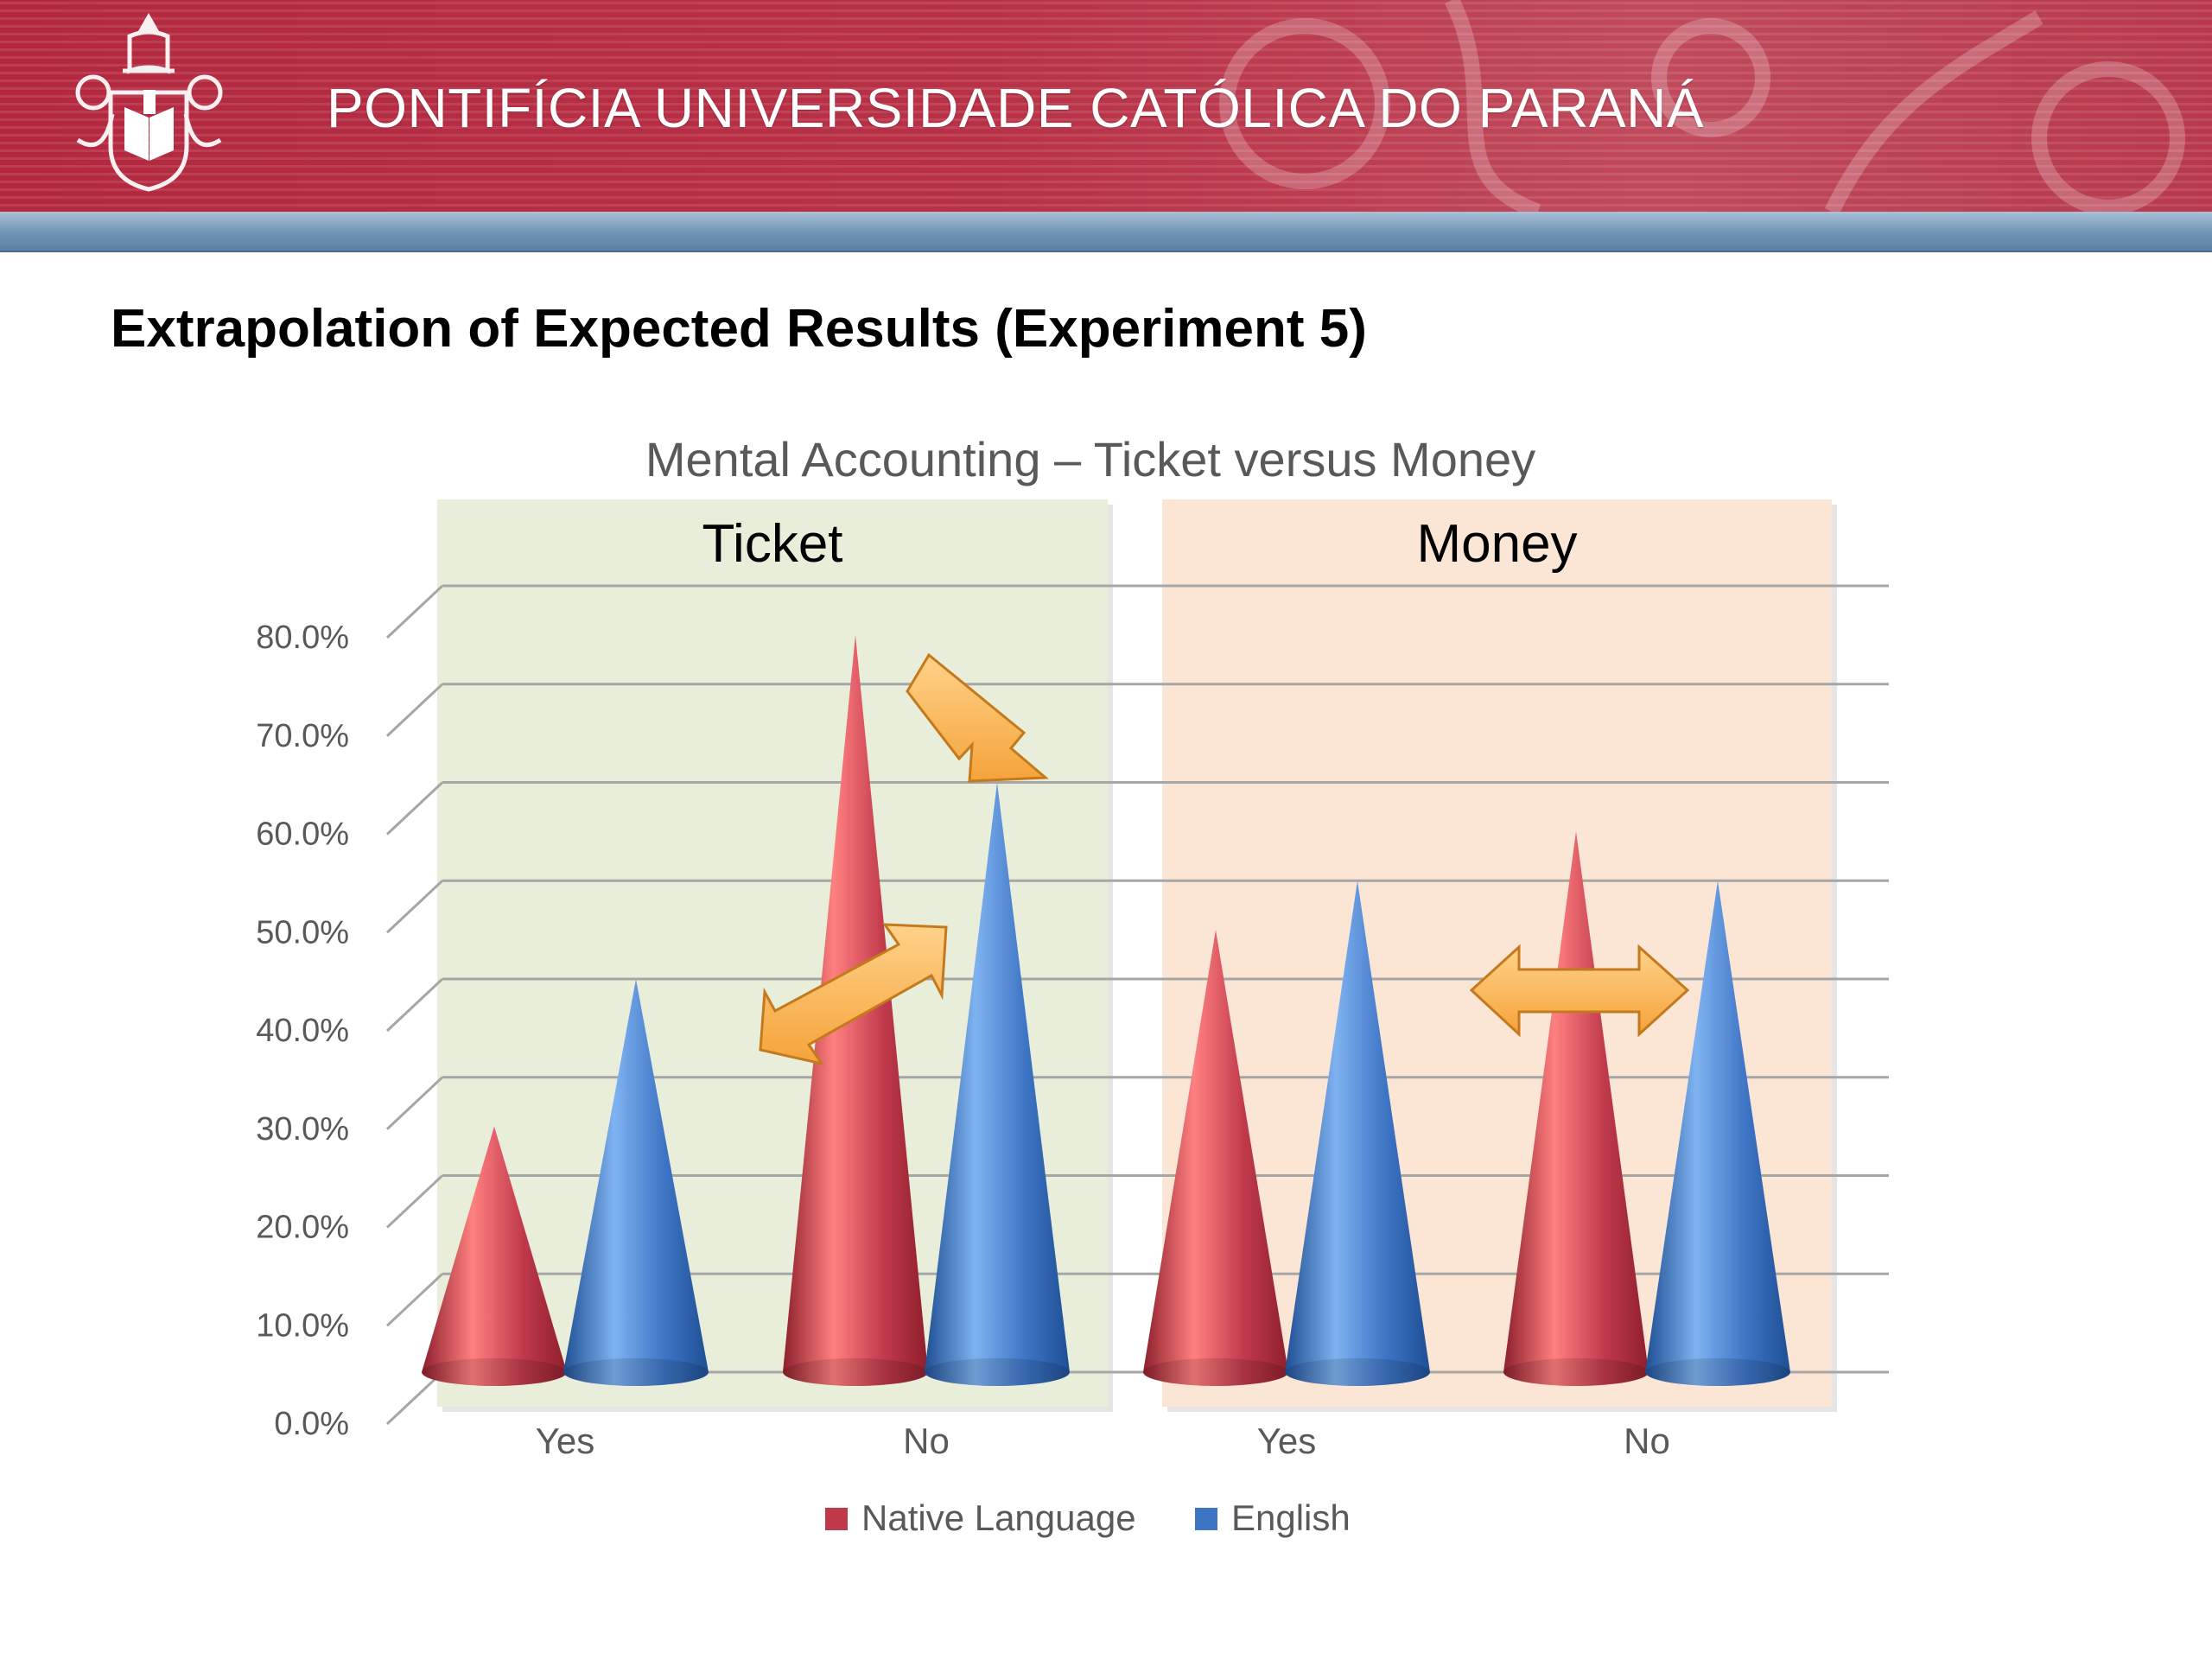  Describe the element at coordinates (977, 717) in the screenshot. I see `annotation-arrow-down-right` at that location.